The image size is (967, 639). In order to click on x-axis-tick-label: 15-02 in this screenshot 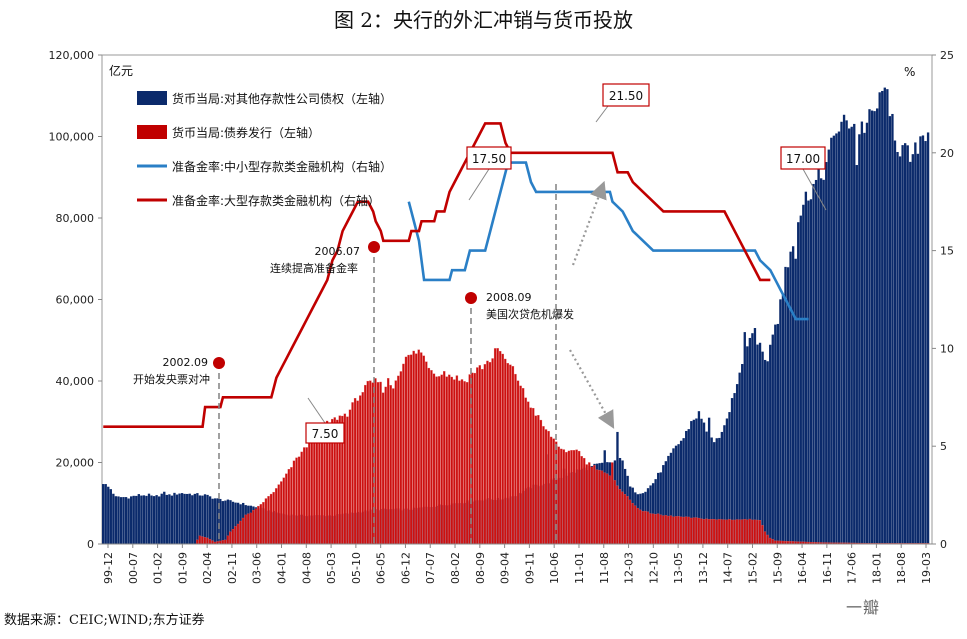, I will do `click(752, 568)`.